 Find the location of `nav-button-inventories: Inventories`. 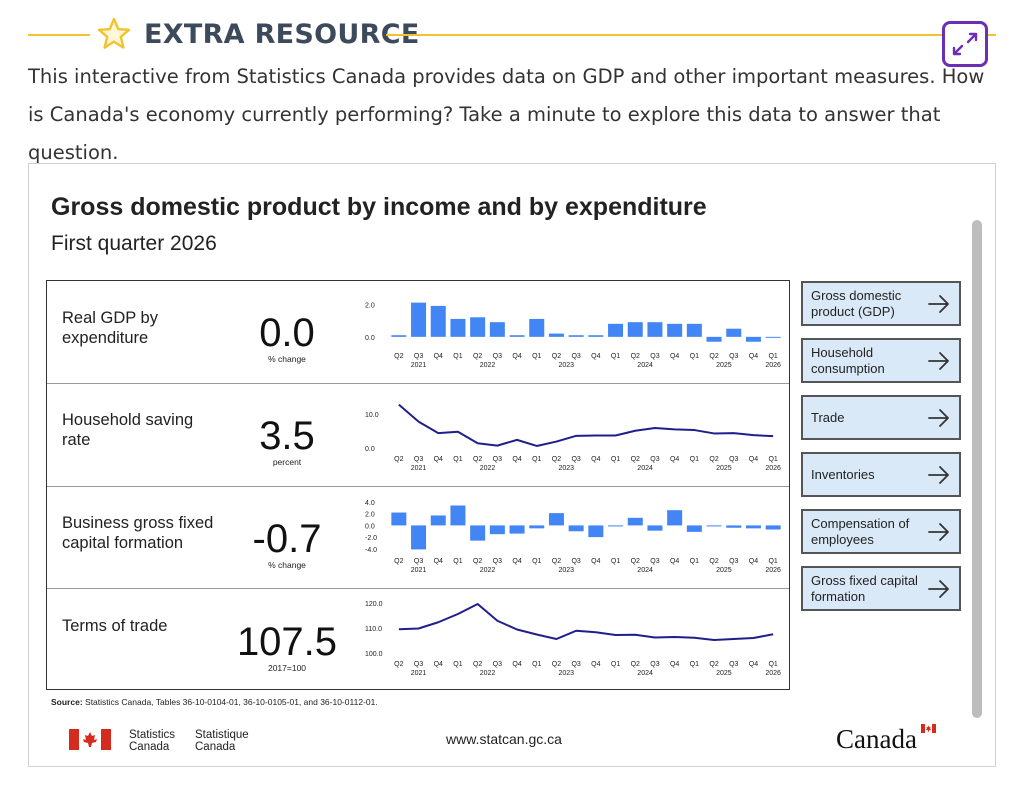

nav-button-inventories: Inventories is located at coordinates (881, 474).